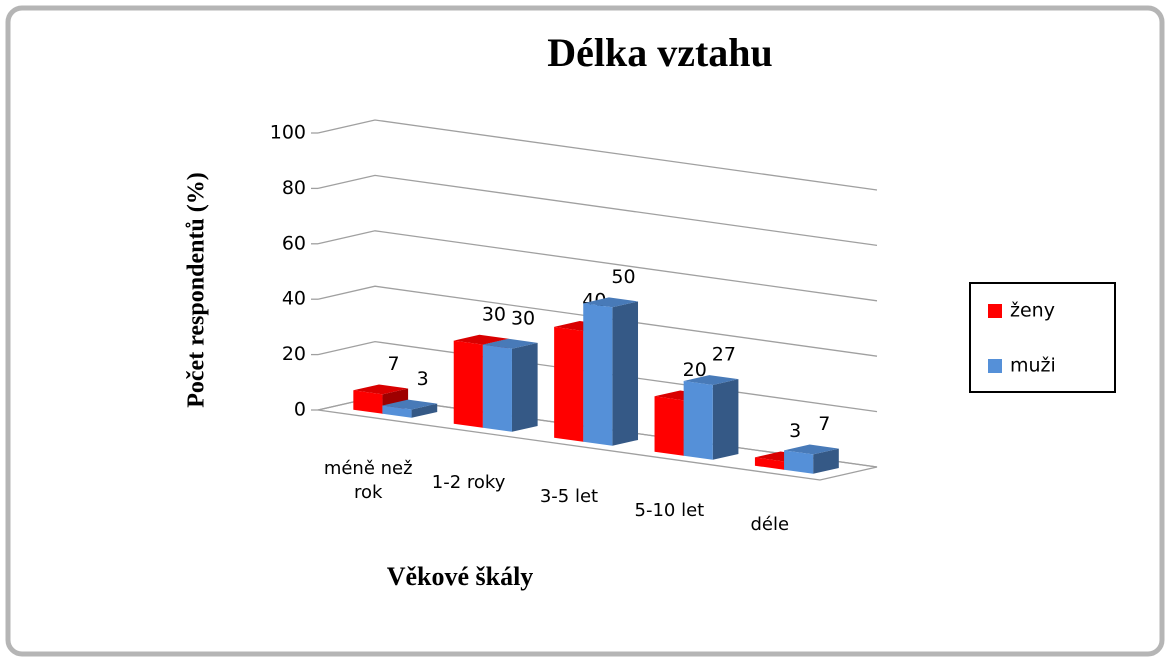 The image size is (1172, 664). Describe the element at coordinates (660, 52) in the screenshot. I see `chart-title: Délka vztahu` at that location.